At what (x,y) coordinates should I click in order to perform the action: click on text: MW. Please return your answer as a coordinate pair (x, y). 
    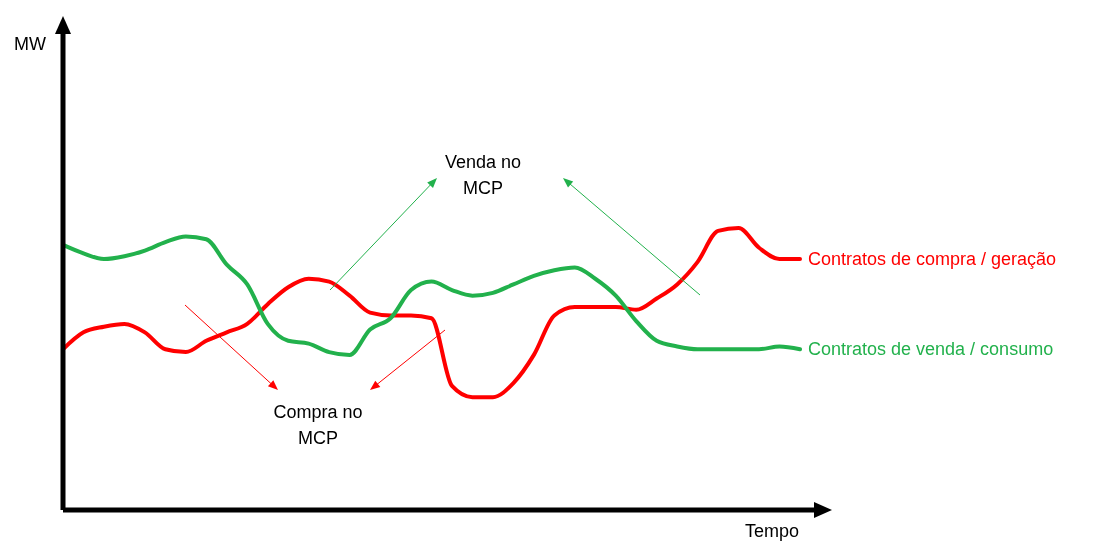
    Looking at the image, I should click on (30, 44).